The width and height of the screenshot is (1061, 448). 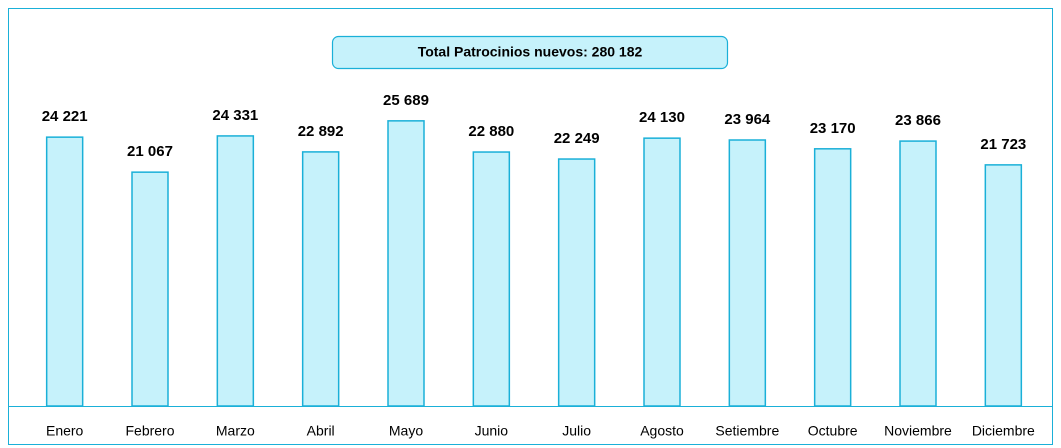 I want to click on value-label: 24 331, so click(x=235, y=115).